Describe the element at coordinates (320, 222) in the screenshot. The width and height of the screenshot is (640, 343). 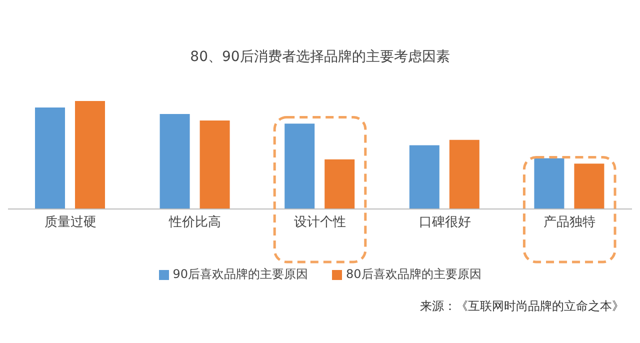
I see `x-tick-label: 设计个性` at that location.